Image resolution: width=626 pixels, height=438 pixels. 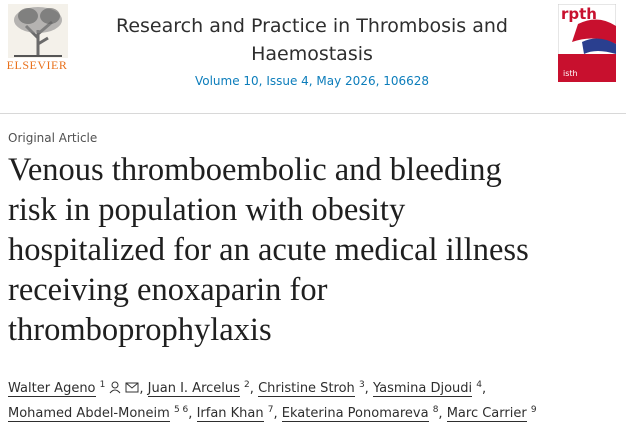 I want to click on author-affiliation: 2, so click(x=247, y=385).